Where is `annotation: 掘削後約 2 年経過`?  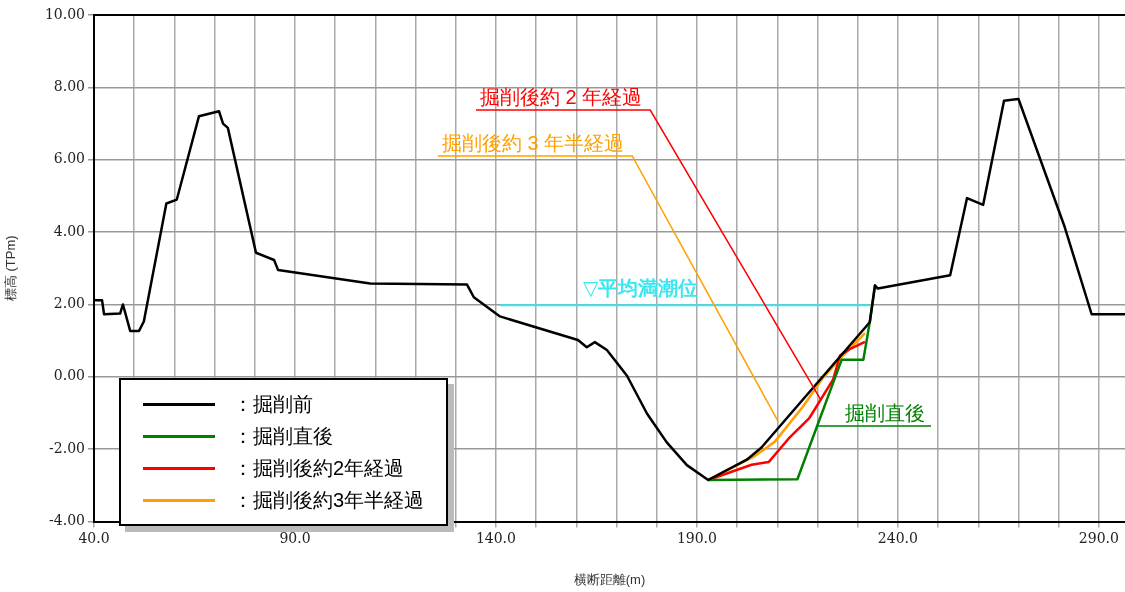
annotation: 掘削後約 2 年経過 is located at coordinates (561, 97).